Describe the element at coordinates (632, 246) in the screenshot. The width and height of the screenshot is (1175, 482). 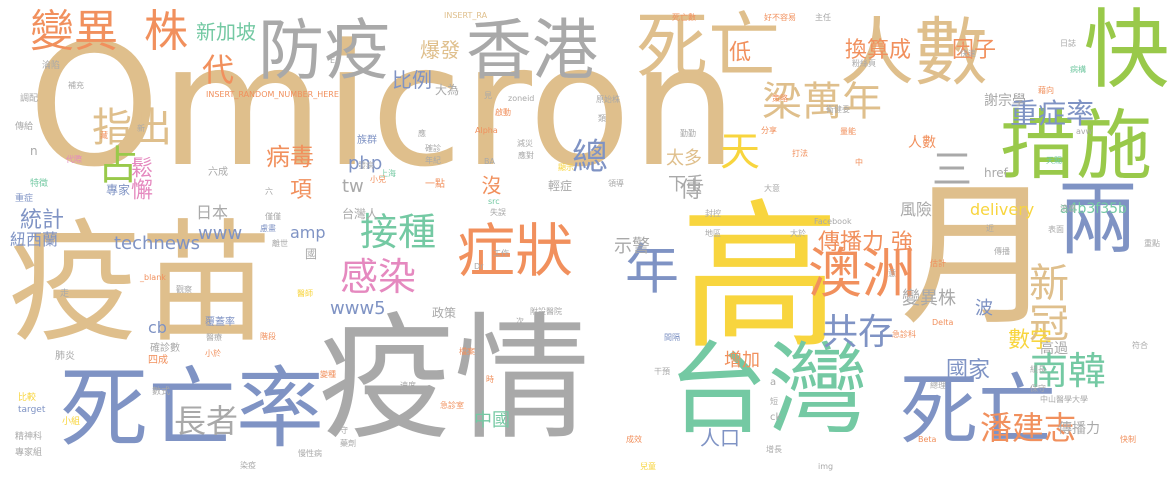
I see `word-cloud-word: 示警` at that location.